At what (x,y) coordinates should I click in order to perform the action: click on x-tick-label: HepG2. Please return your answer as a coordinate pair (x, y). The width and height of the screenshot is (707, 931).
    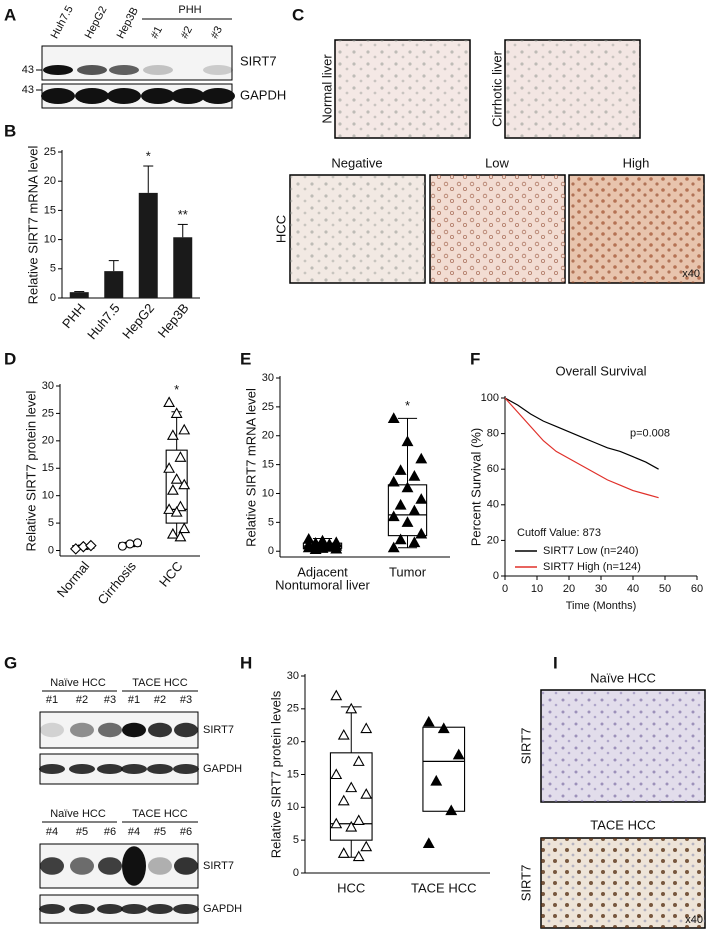
    Looking at the image, I should click on (138, 320).